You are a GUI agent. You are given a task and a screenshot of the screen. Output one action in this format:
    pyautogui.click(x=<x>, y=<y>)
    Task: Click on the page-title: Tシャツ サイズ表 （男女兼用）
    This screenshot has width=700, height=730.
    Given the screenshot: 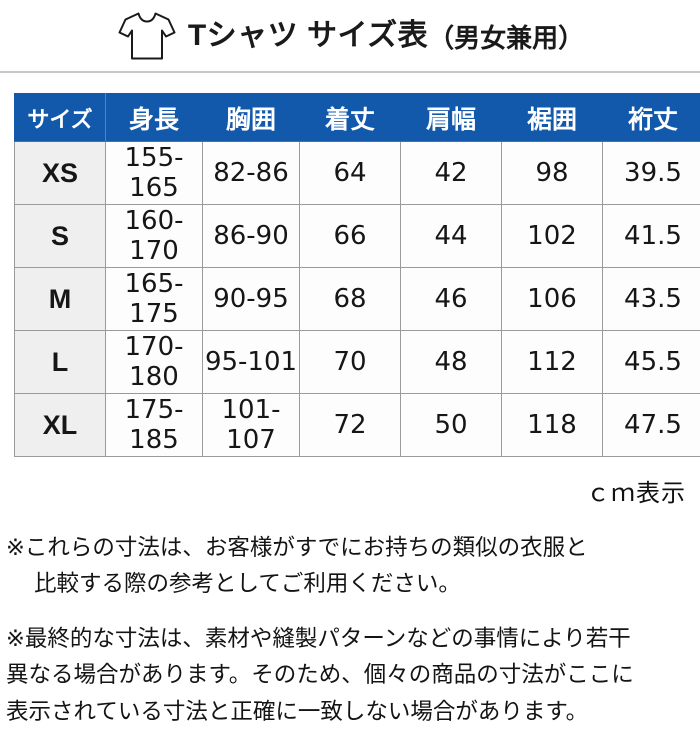 What is the action you would take?
    pyautogui.click(x=350, y=33)
    